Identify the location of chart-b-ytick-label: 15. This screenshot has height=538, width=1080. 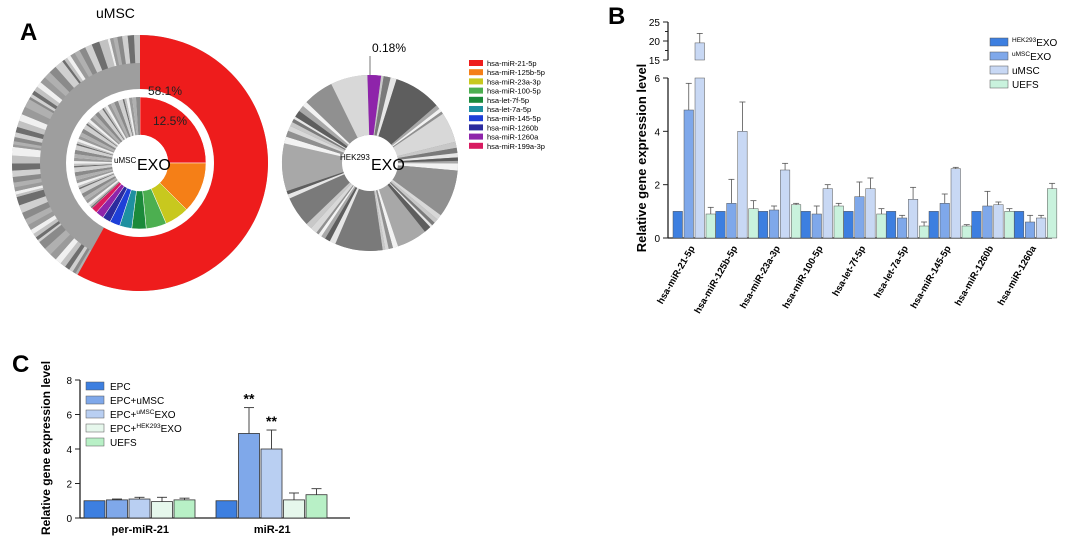
(655, 61).